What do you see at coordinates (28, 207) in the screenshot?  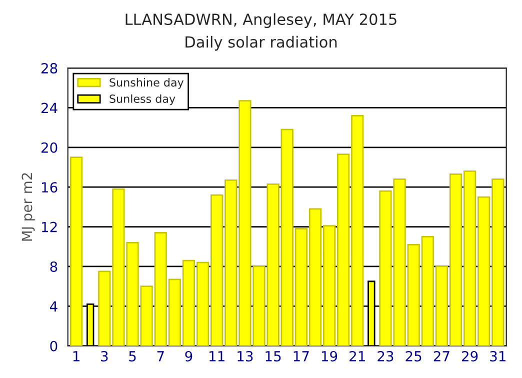 I see `y-axis-title: MJ per m2` at bounding box center [28, 207].